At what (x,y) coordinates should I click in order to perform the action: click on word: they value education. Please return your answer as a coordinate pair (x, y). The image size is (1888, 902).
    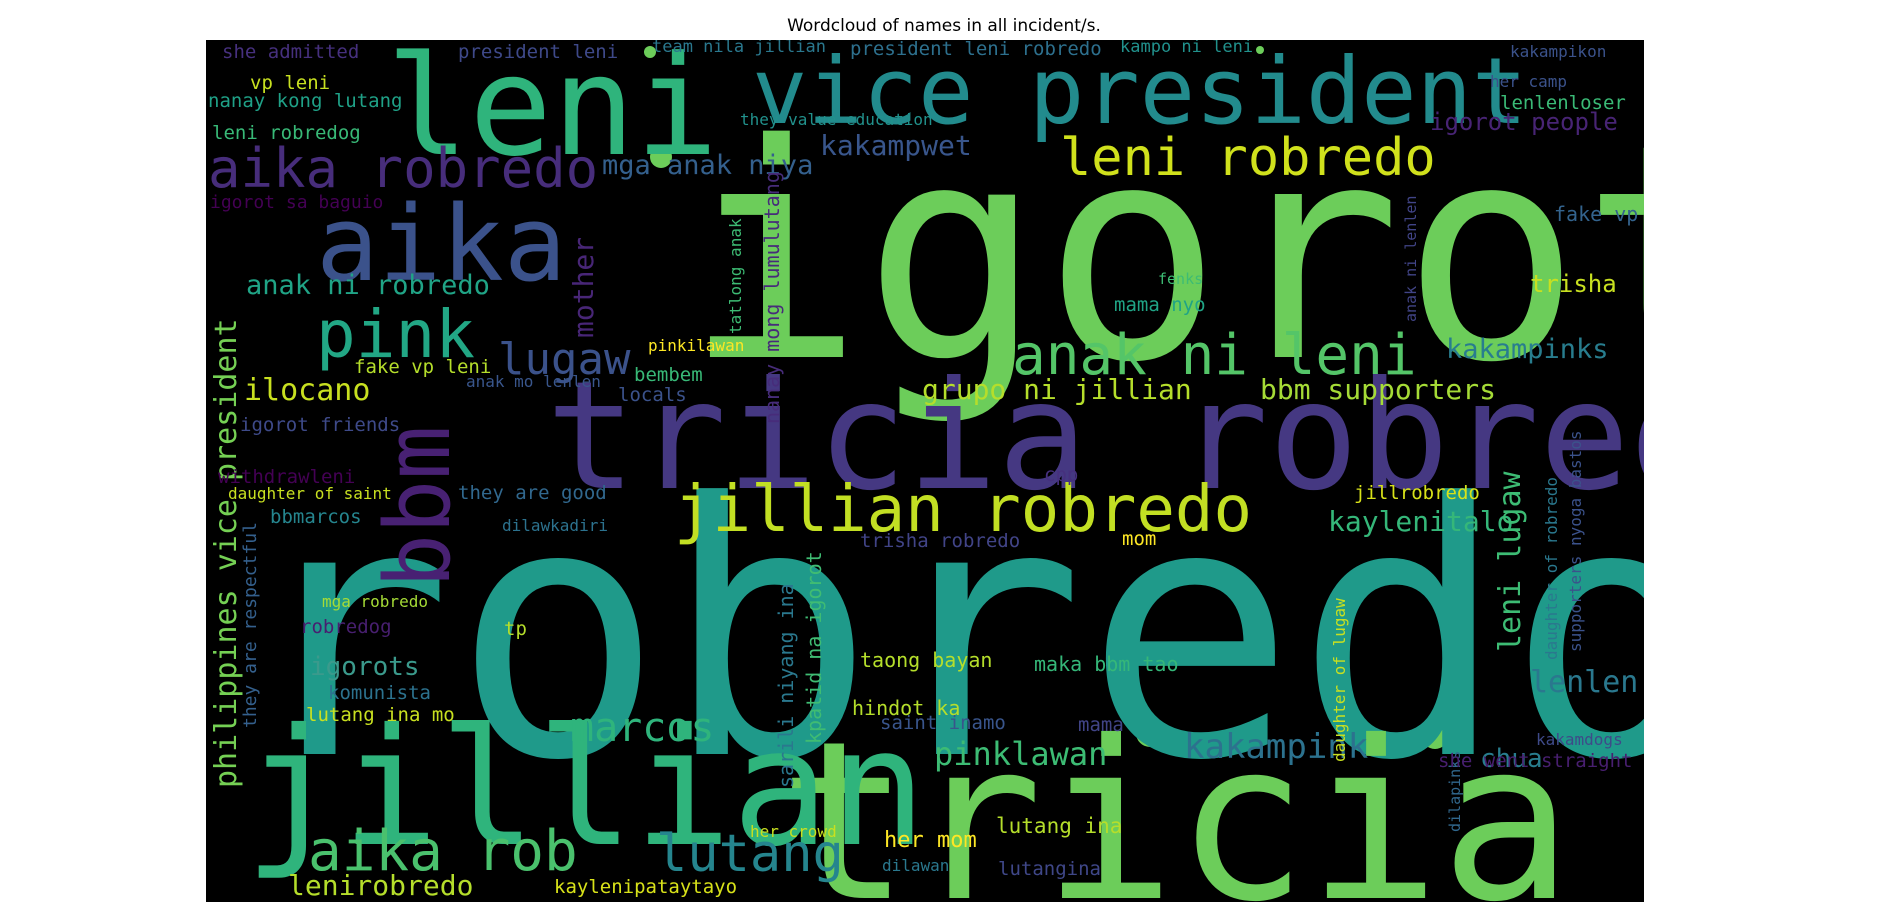
    Looking at the image, I should click on (836, 119).